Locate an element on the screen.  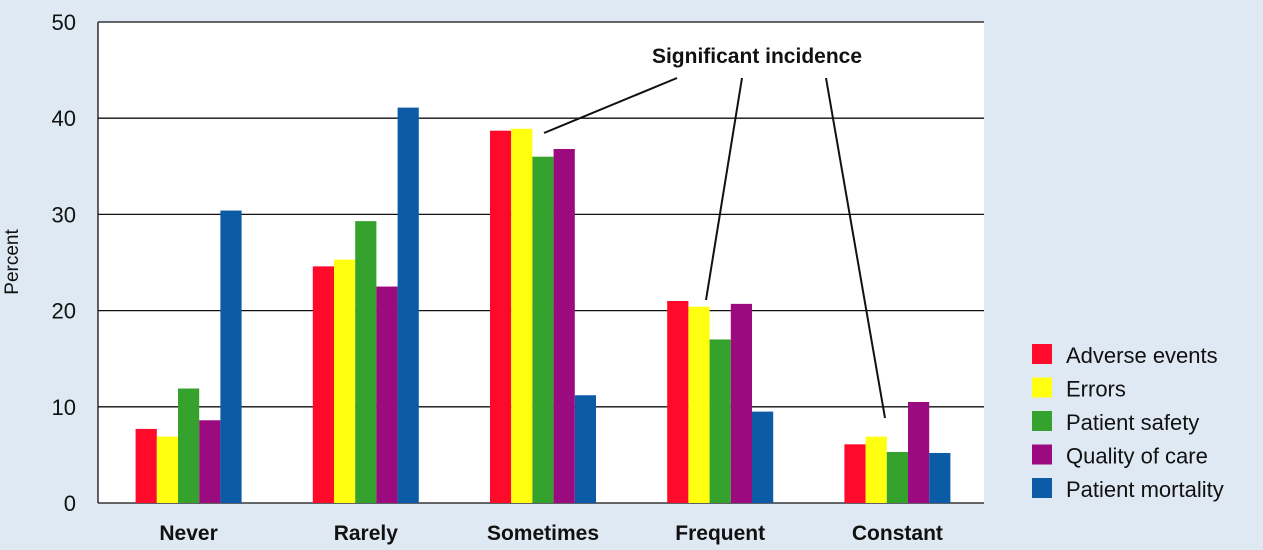
category-label: Never is located at coordinates (188, 533).